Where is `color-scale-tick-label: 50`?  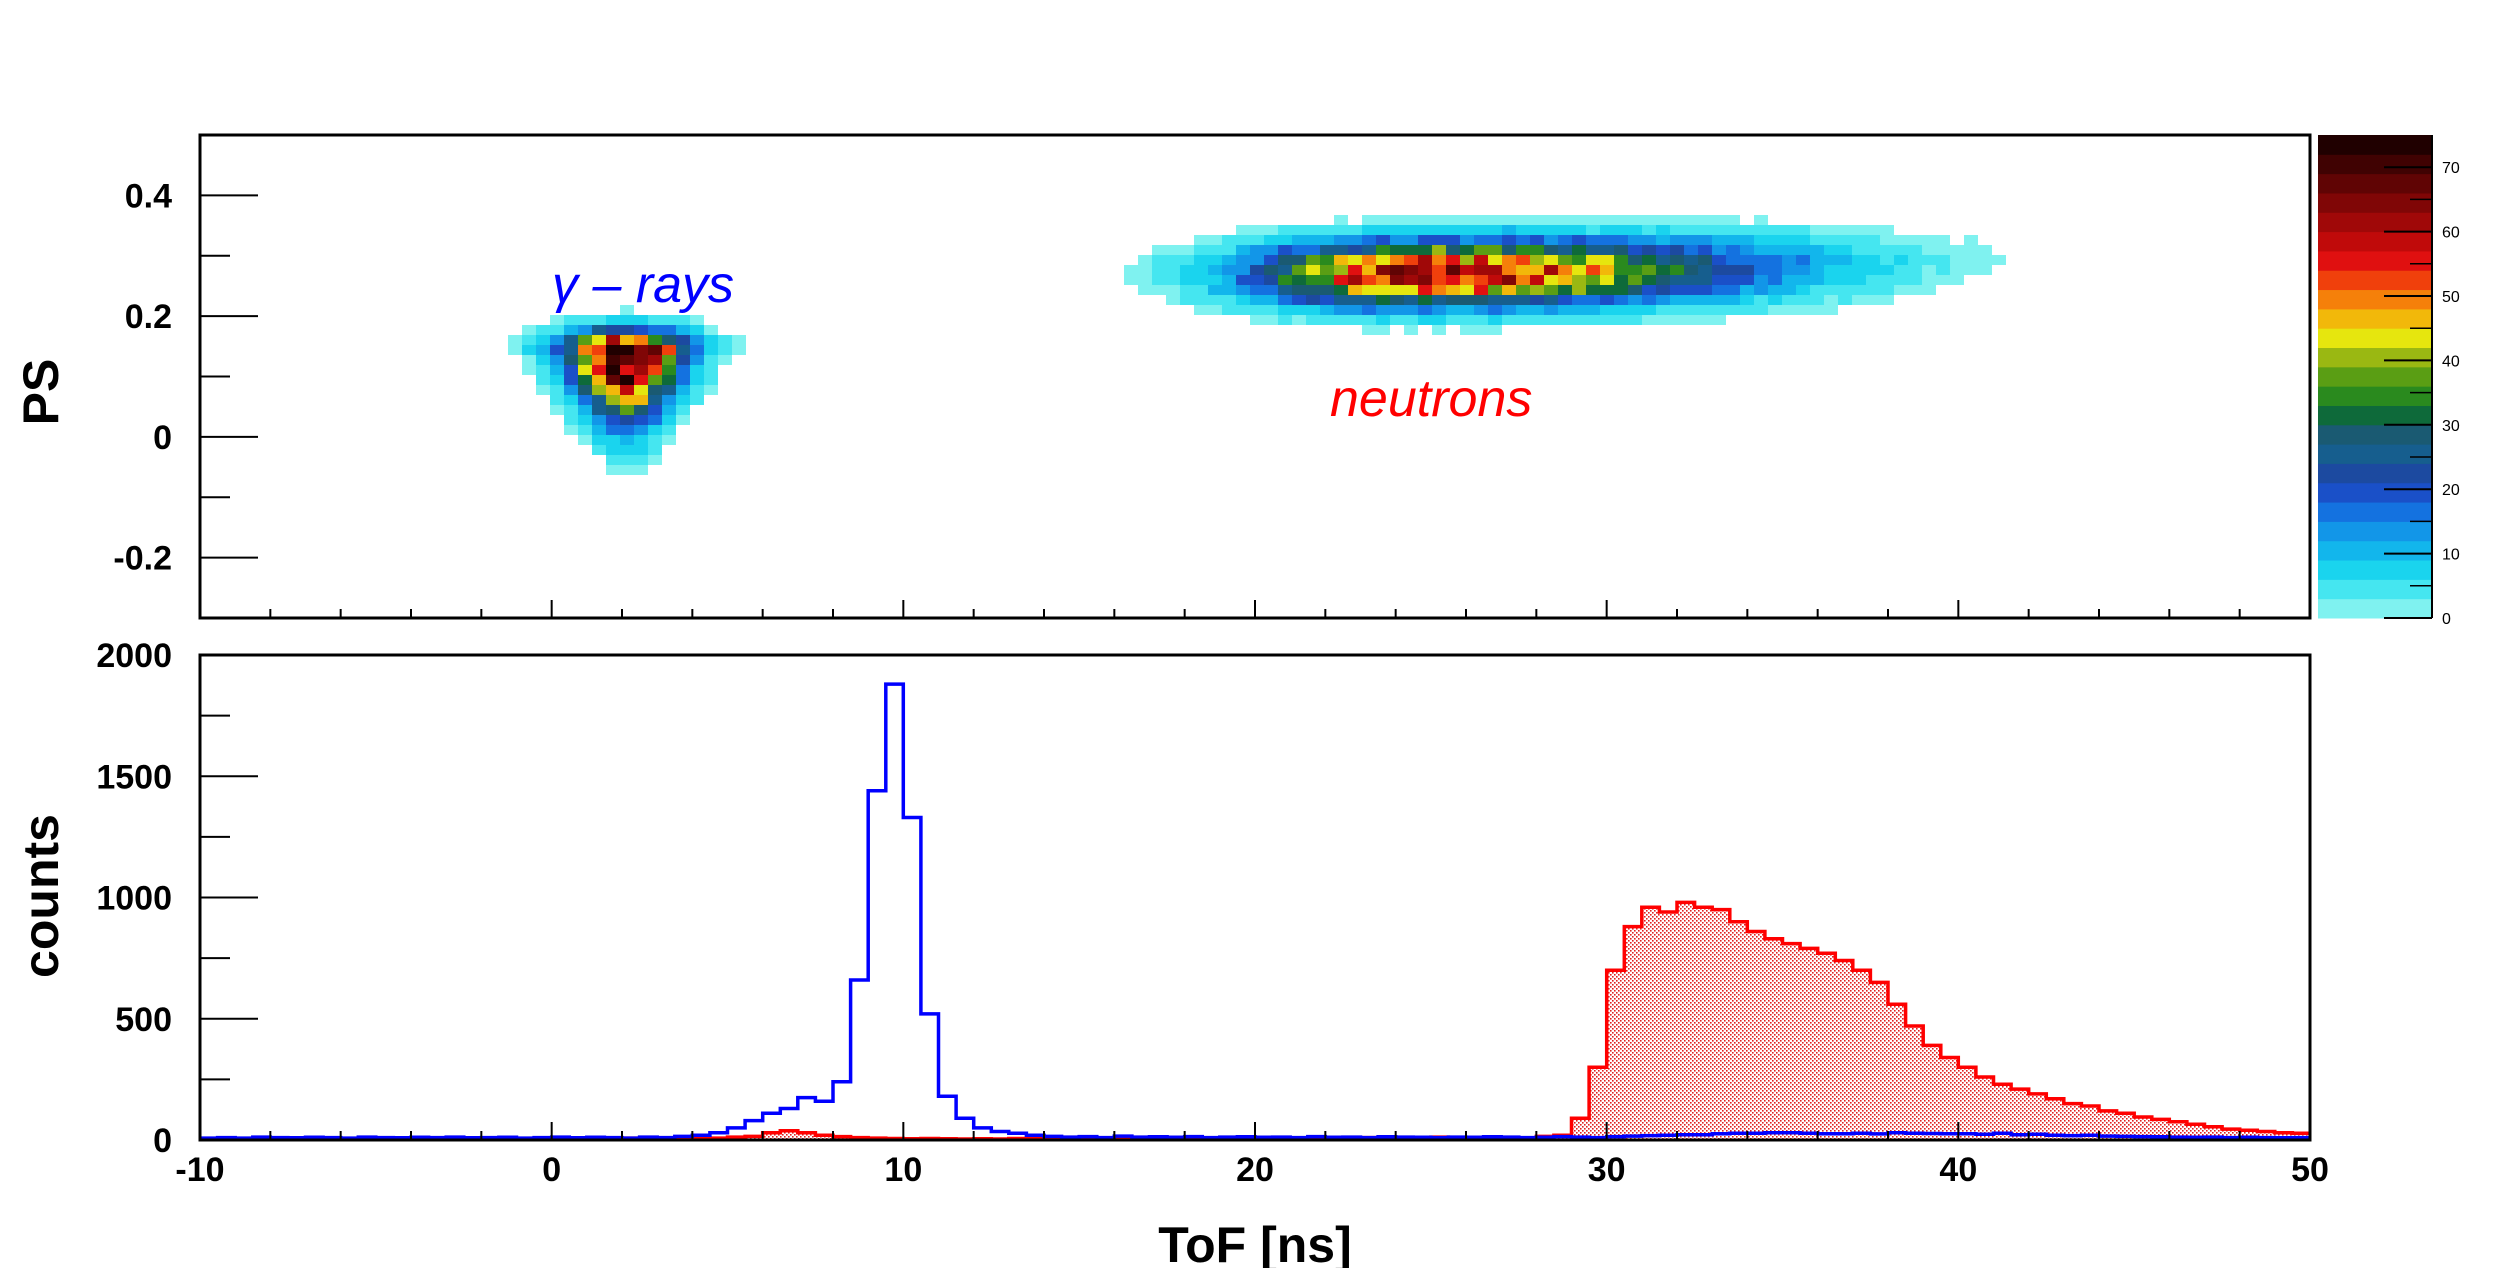 color-scale-tick-label: 50 is located at coordinates (2451, 297).